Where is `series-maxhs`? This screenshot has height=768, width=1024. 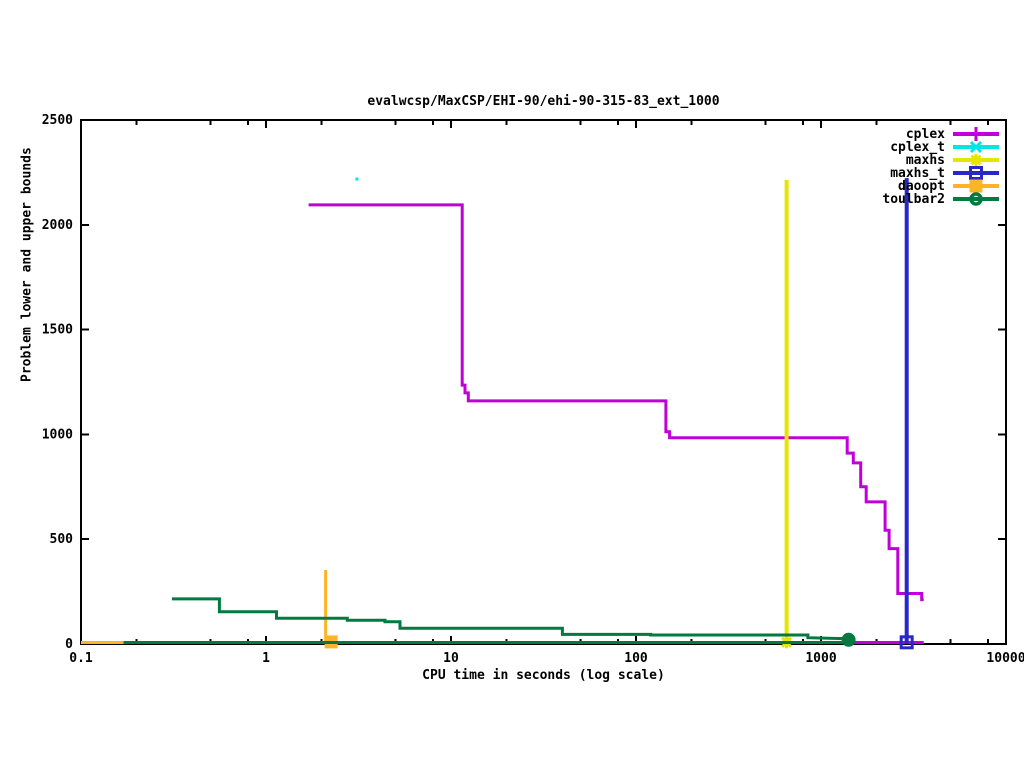 series-maxhs is located at coordinates (786, 414).